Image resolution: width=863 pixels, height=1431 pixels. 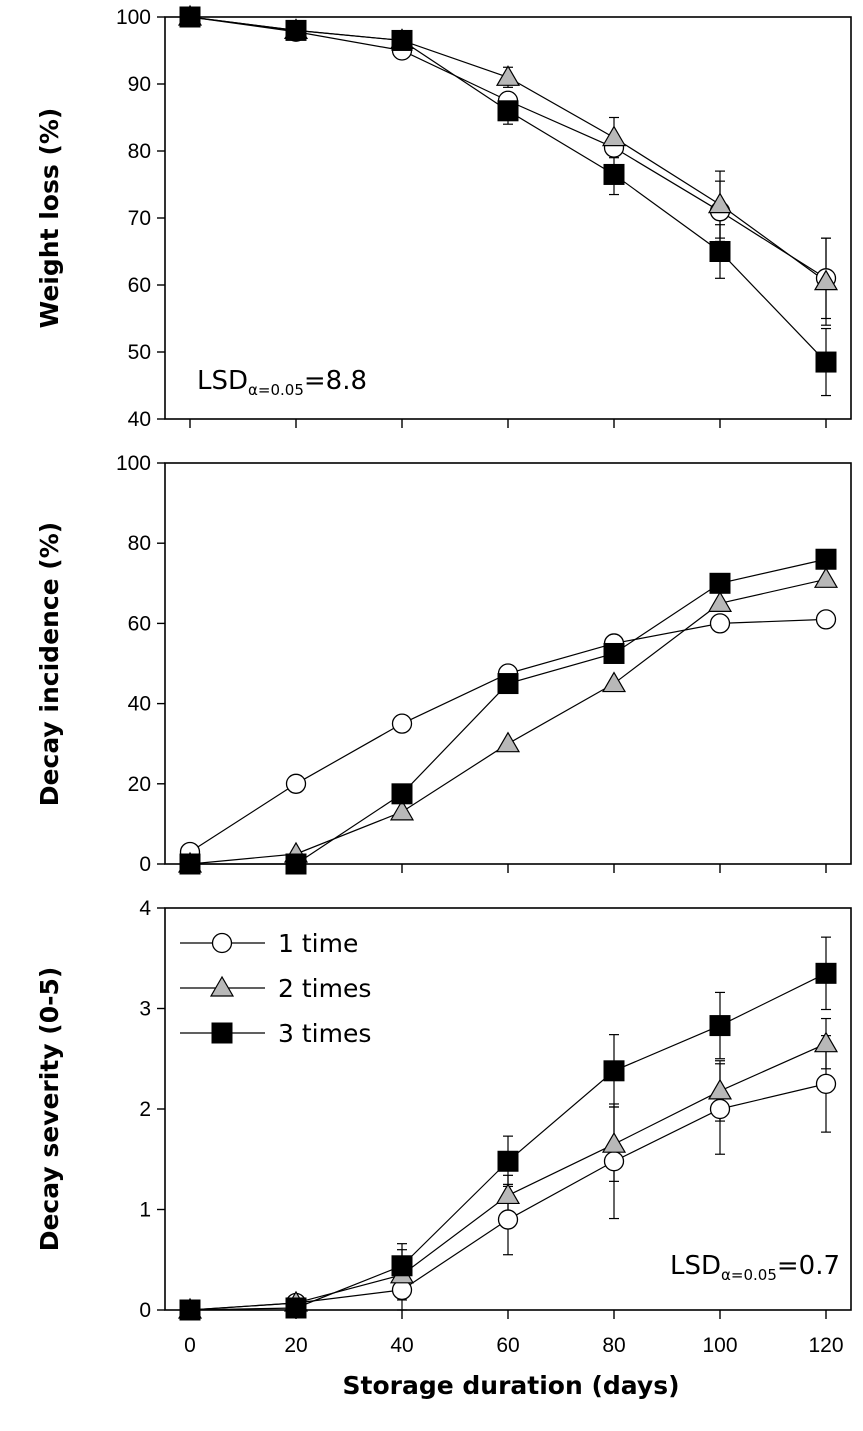 I want to click on y-tick-label: 80, so click(x=139, y=543).